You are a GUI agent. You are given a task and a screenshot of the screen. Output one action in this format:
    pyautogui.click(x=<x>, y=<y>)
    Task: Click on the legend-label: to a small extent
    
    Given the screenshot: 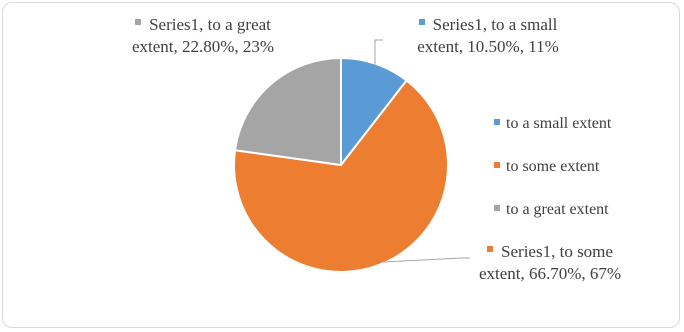 What is the action you would take?
    pyautogui.click(x=559, y=123)
    